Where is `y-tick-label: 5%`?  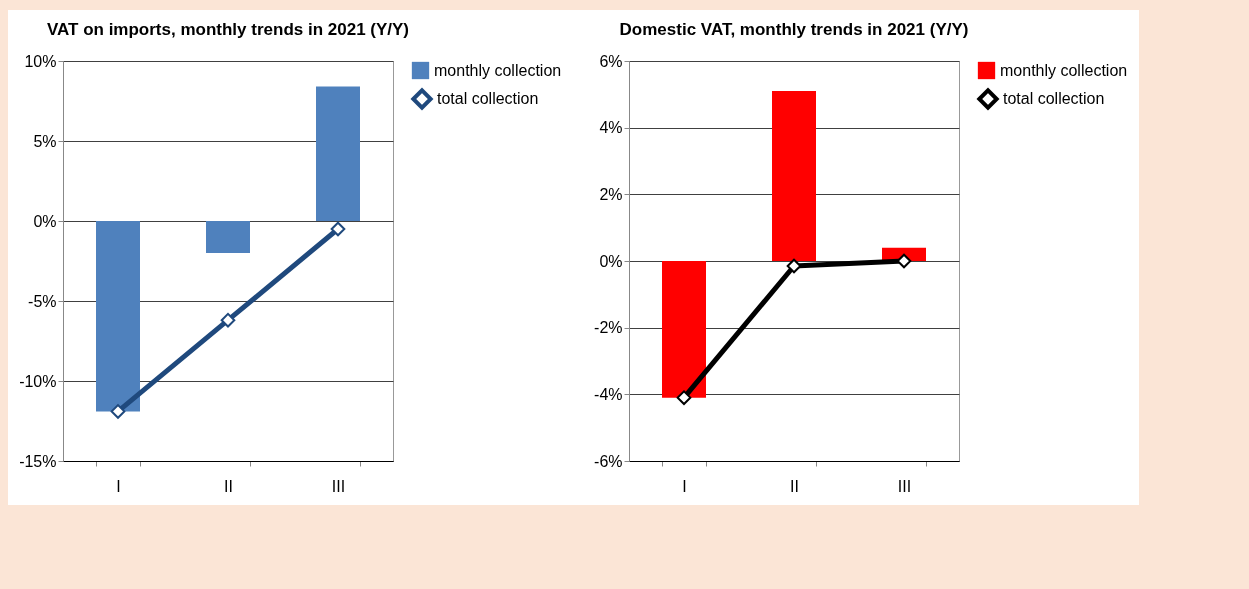 y-tick-label: 5% is located at coordinates (45, 141).